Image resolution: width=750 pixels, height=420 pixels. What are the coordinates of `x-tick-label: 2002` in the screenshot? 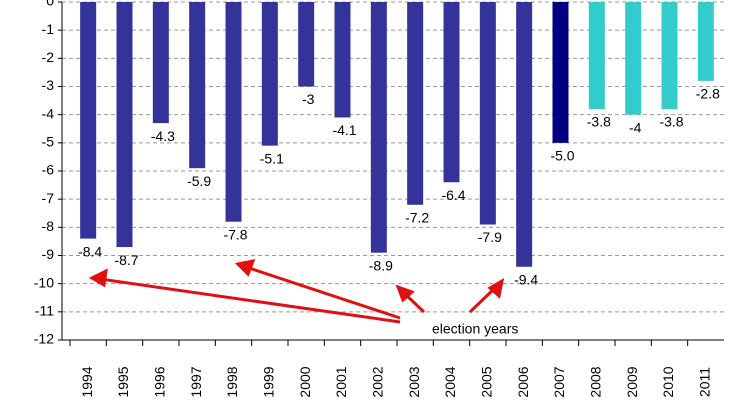 It's located at (378, 381).